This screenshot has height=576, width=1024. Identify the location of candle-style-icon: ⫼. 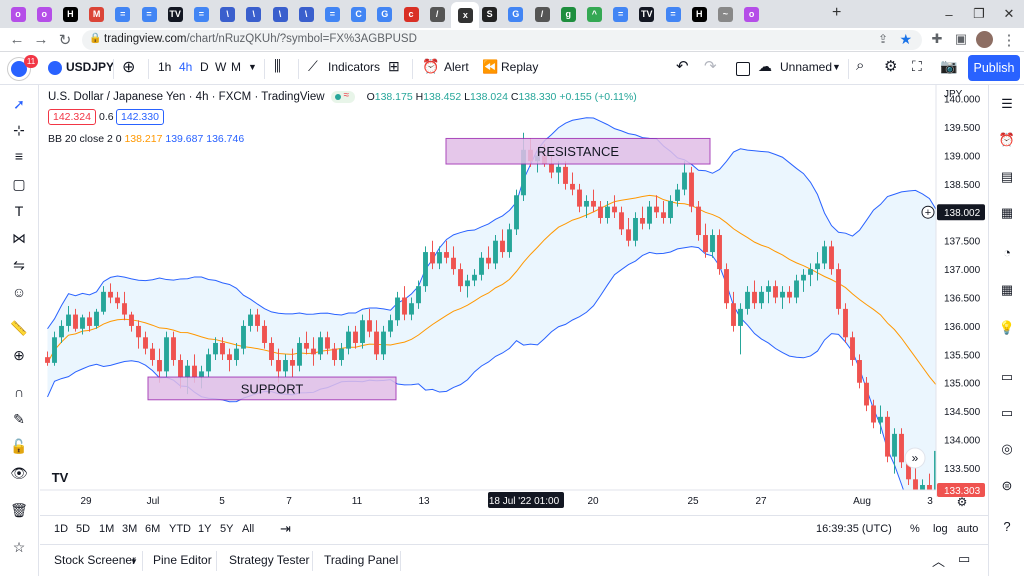
(277, 66).